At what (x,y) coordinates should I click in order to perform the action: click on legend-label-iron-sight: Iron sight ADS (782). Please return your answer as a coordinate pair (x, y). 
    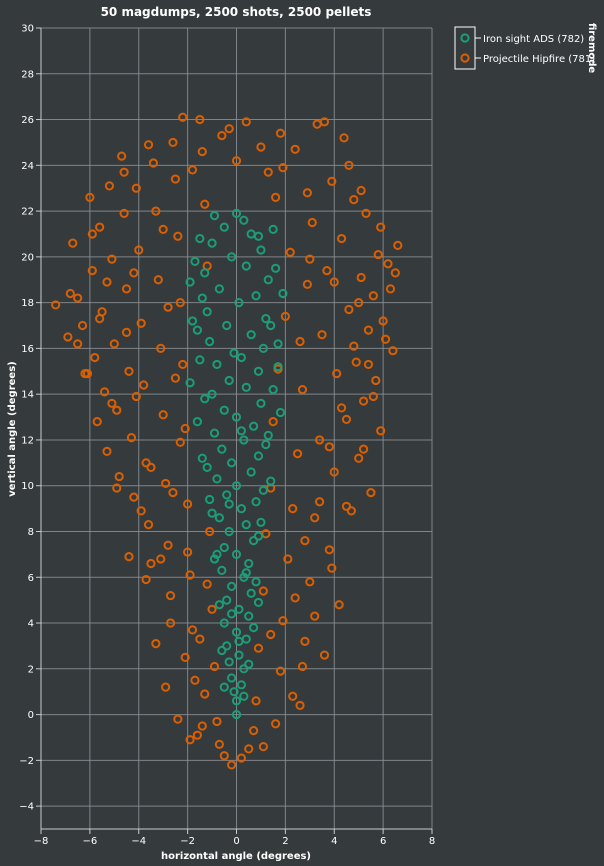
    Looking at the image, I should click on (533, 39).